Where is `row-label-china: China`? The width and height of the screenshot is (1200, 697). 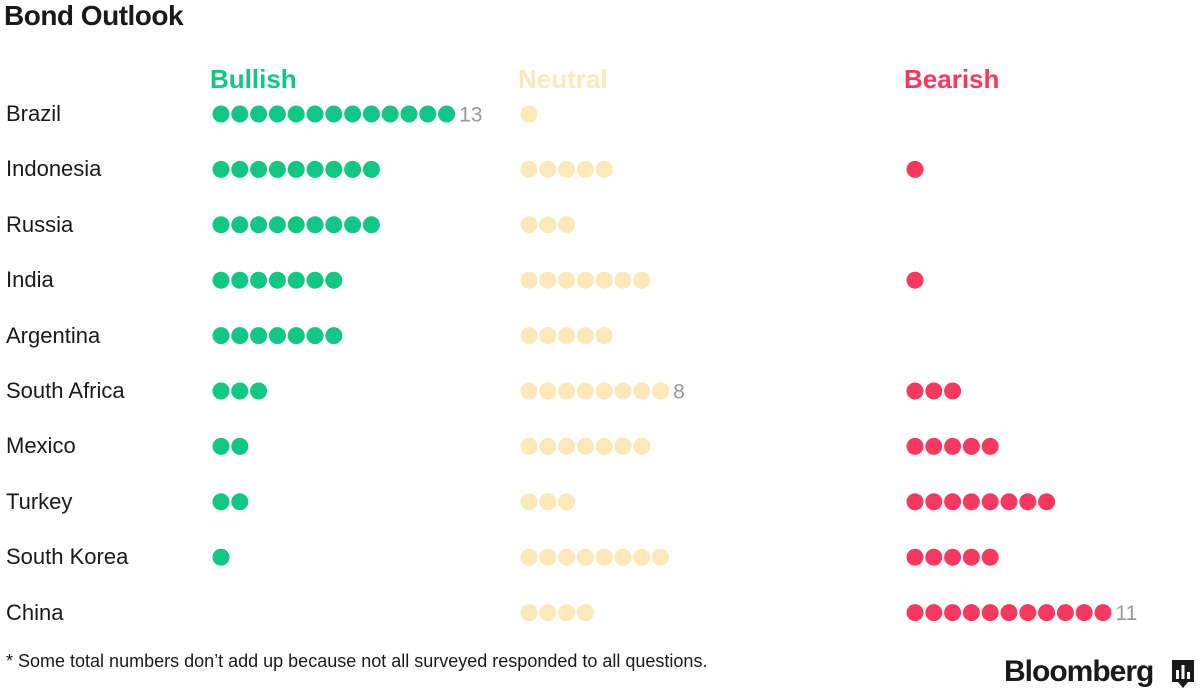 row-label-china: China is located at coordinates (35, 612).